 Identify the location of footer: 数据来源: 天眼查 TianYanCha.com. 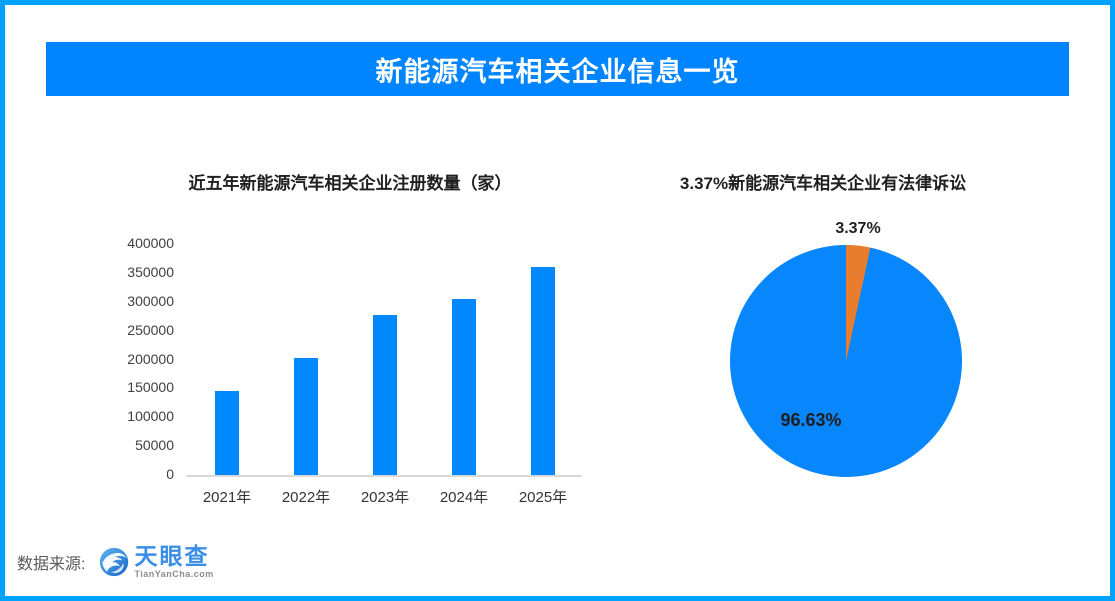
(115, 562).